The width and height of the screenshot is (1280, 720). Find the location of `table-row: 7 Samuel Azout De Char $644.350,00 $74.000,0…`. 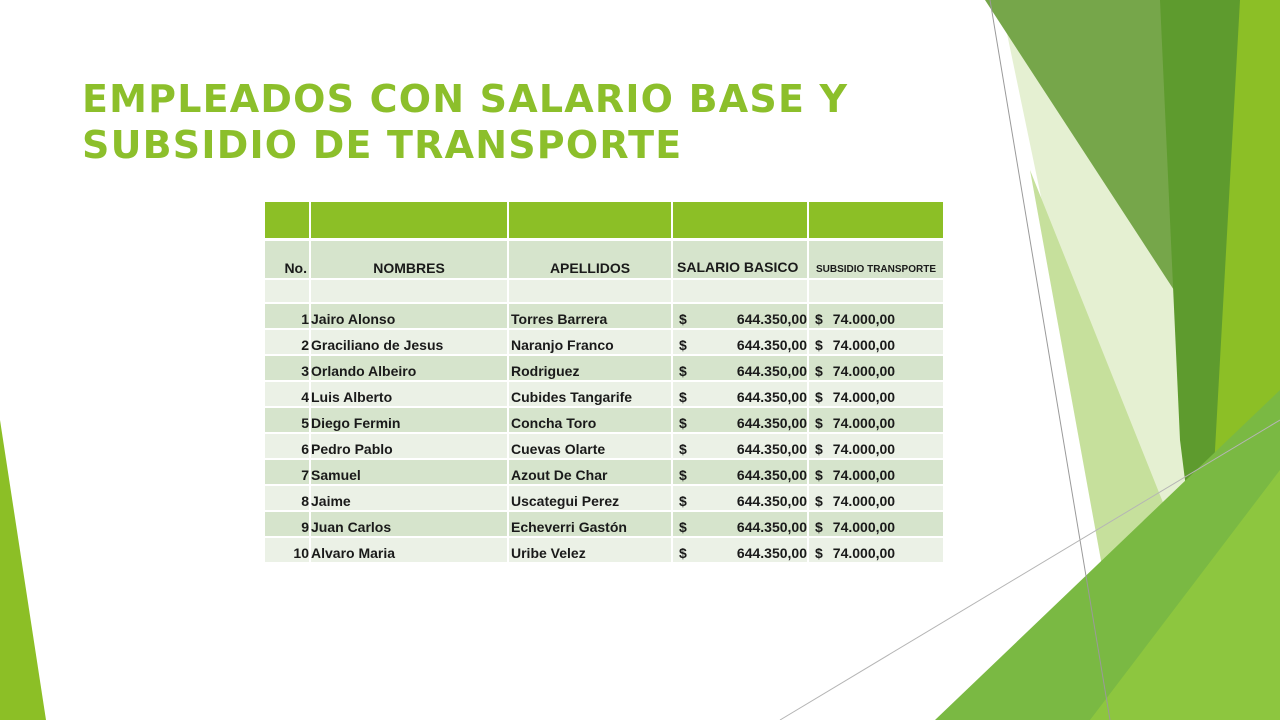

table-row: 7 Samuel Azout De Char $644.350,00 $74.000,0… is located at coordinates (604, 472).